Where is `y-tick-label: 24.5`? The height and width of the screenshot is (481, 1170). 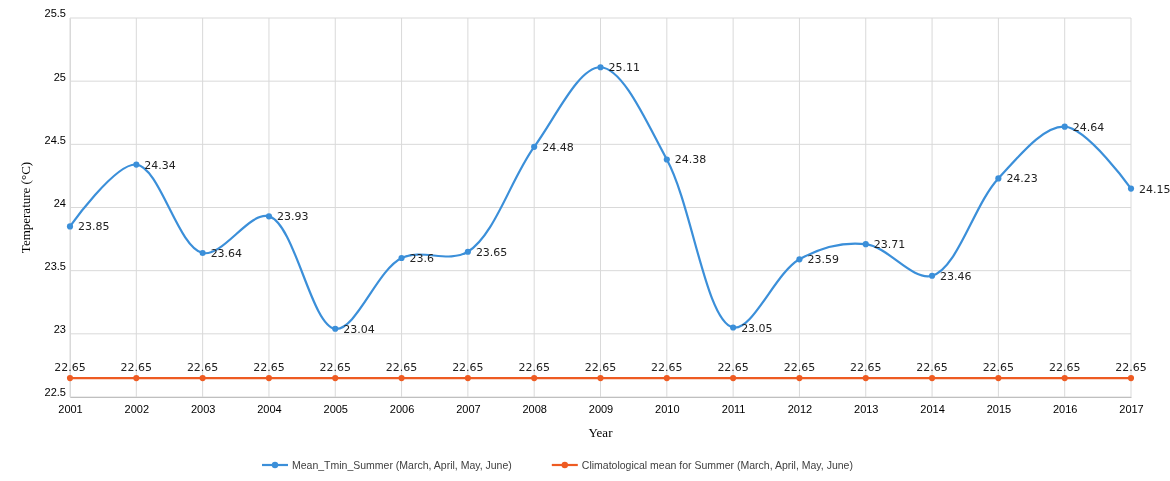
y-tick-label: 24.5 is located at coordinates (55, 139).